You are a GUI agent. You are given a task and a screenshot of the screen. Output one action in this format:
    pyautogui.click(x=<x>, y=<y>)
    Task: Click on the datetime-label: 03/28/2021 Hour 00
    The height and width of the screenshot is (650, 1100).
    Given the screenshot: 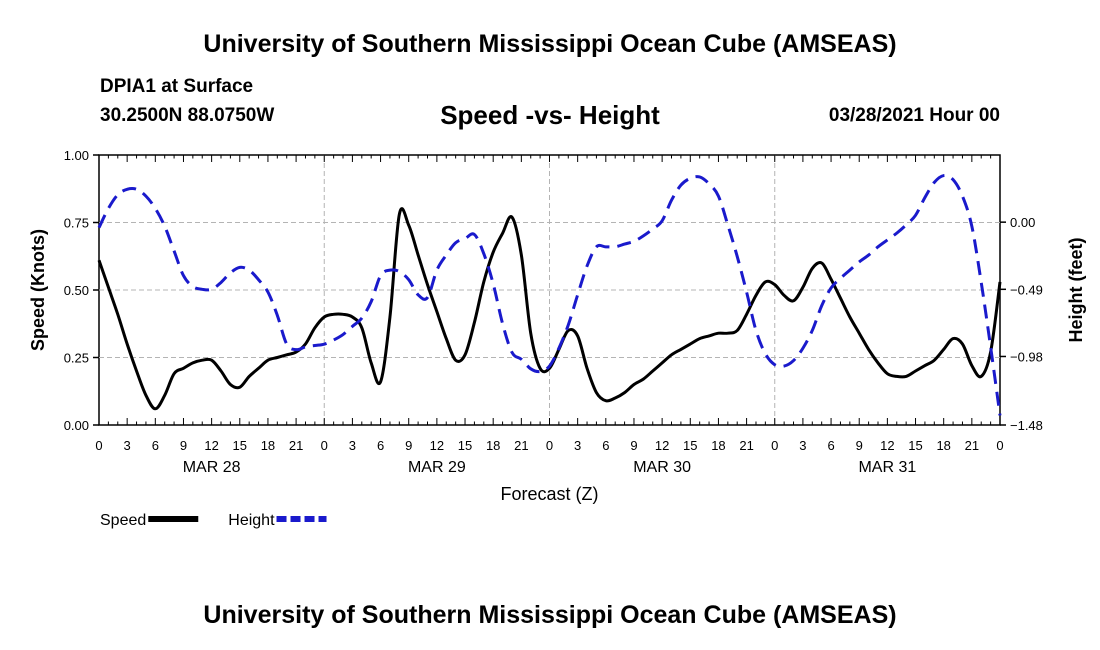 What is the action you would take?
    pyautogui.click(x=914, y=115)
    